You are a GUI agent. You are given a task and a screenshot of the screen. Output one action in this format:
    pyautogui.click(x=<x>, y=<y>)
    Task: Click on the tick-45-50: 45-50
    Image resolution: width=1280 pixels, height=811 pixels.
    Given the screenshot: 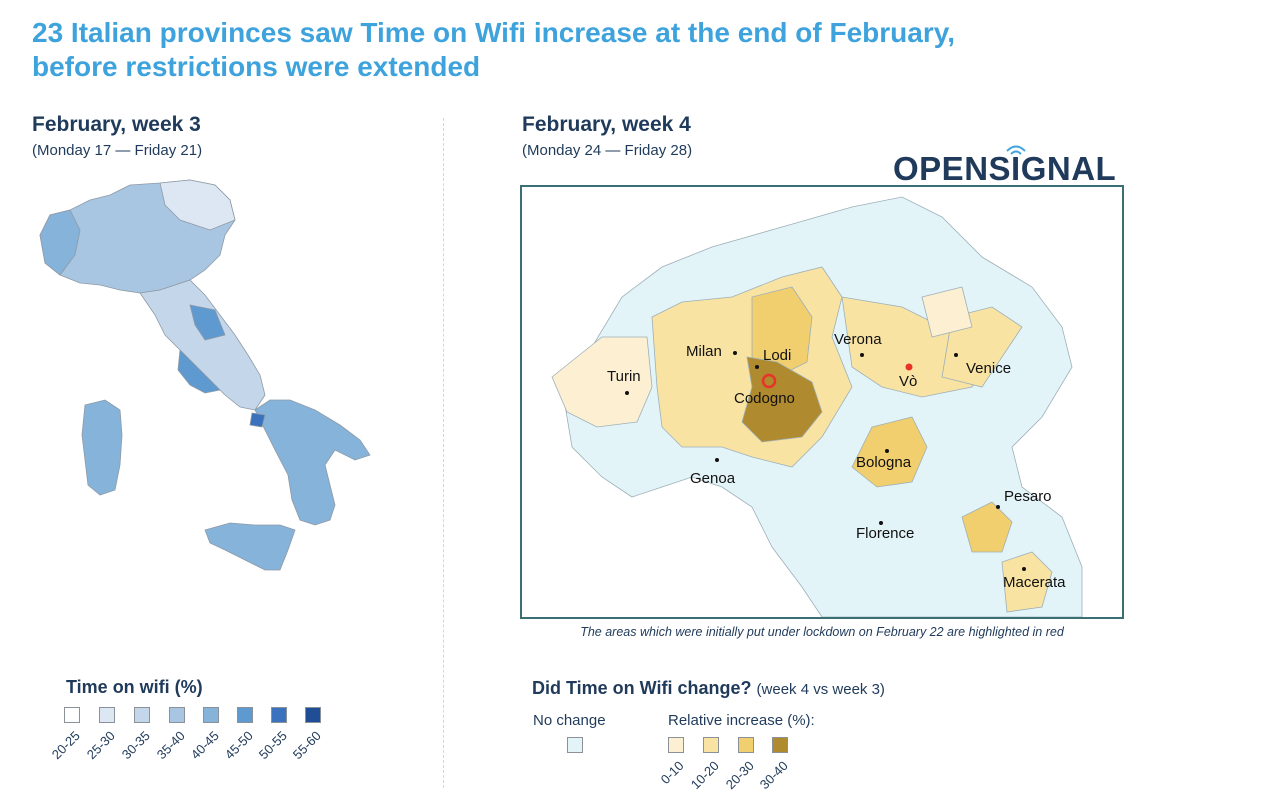 What is the action you would take?
    pyautogui.click(x=238, y=745)
    